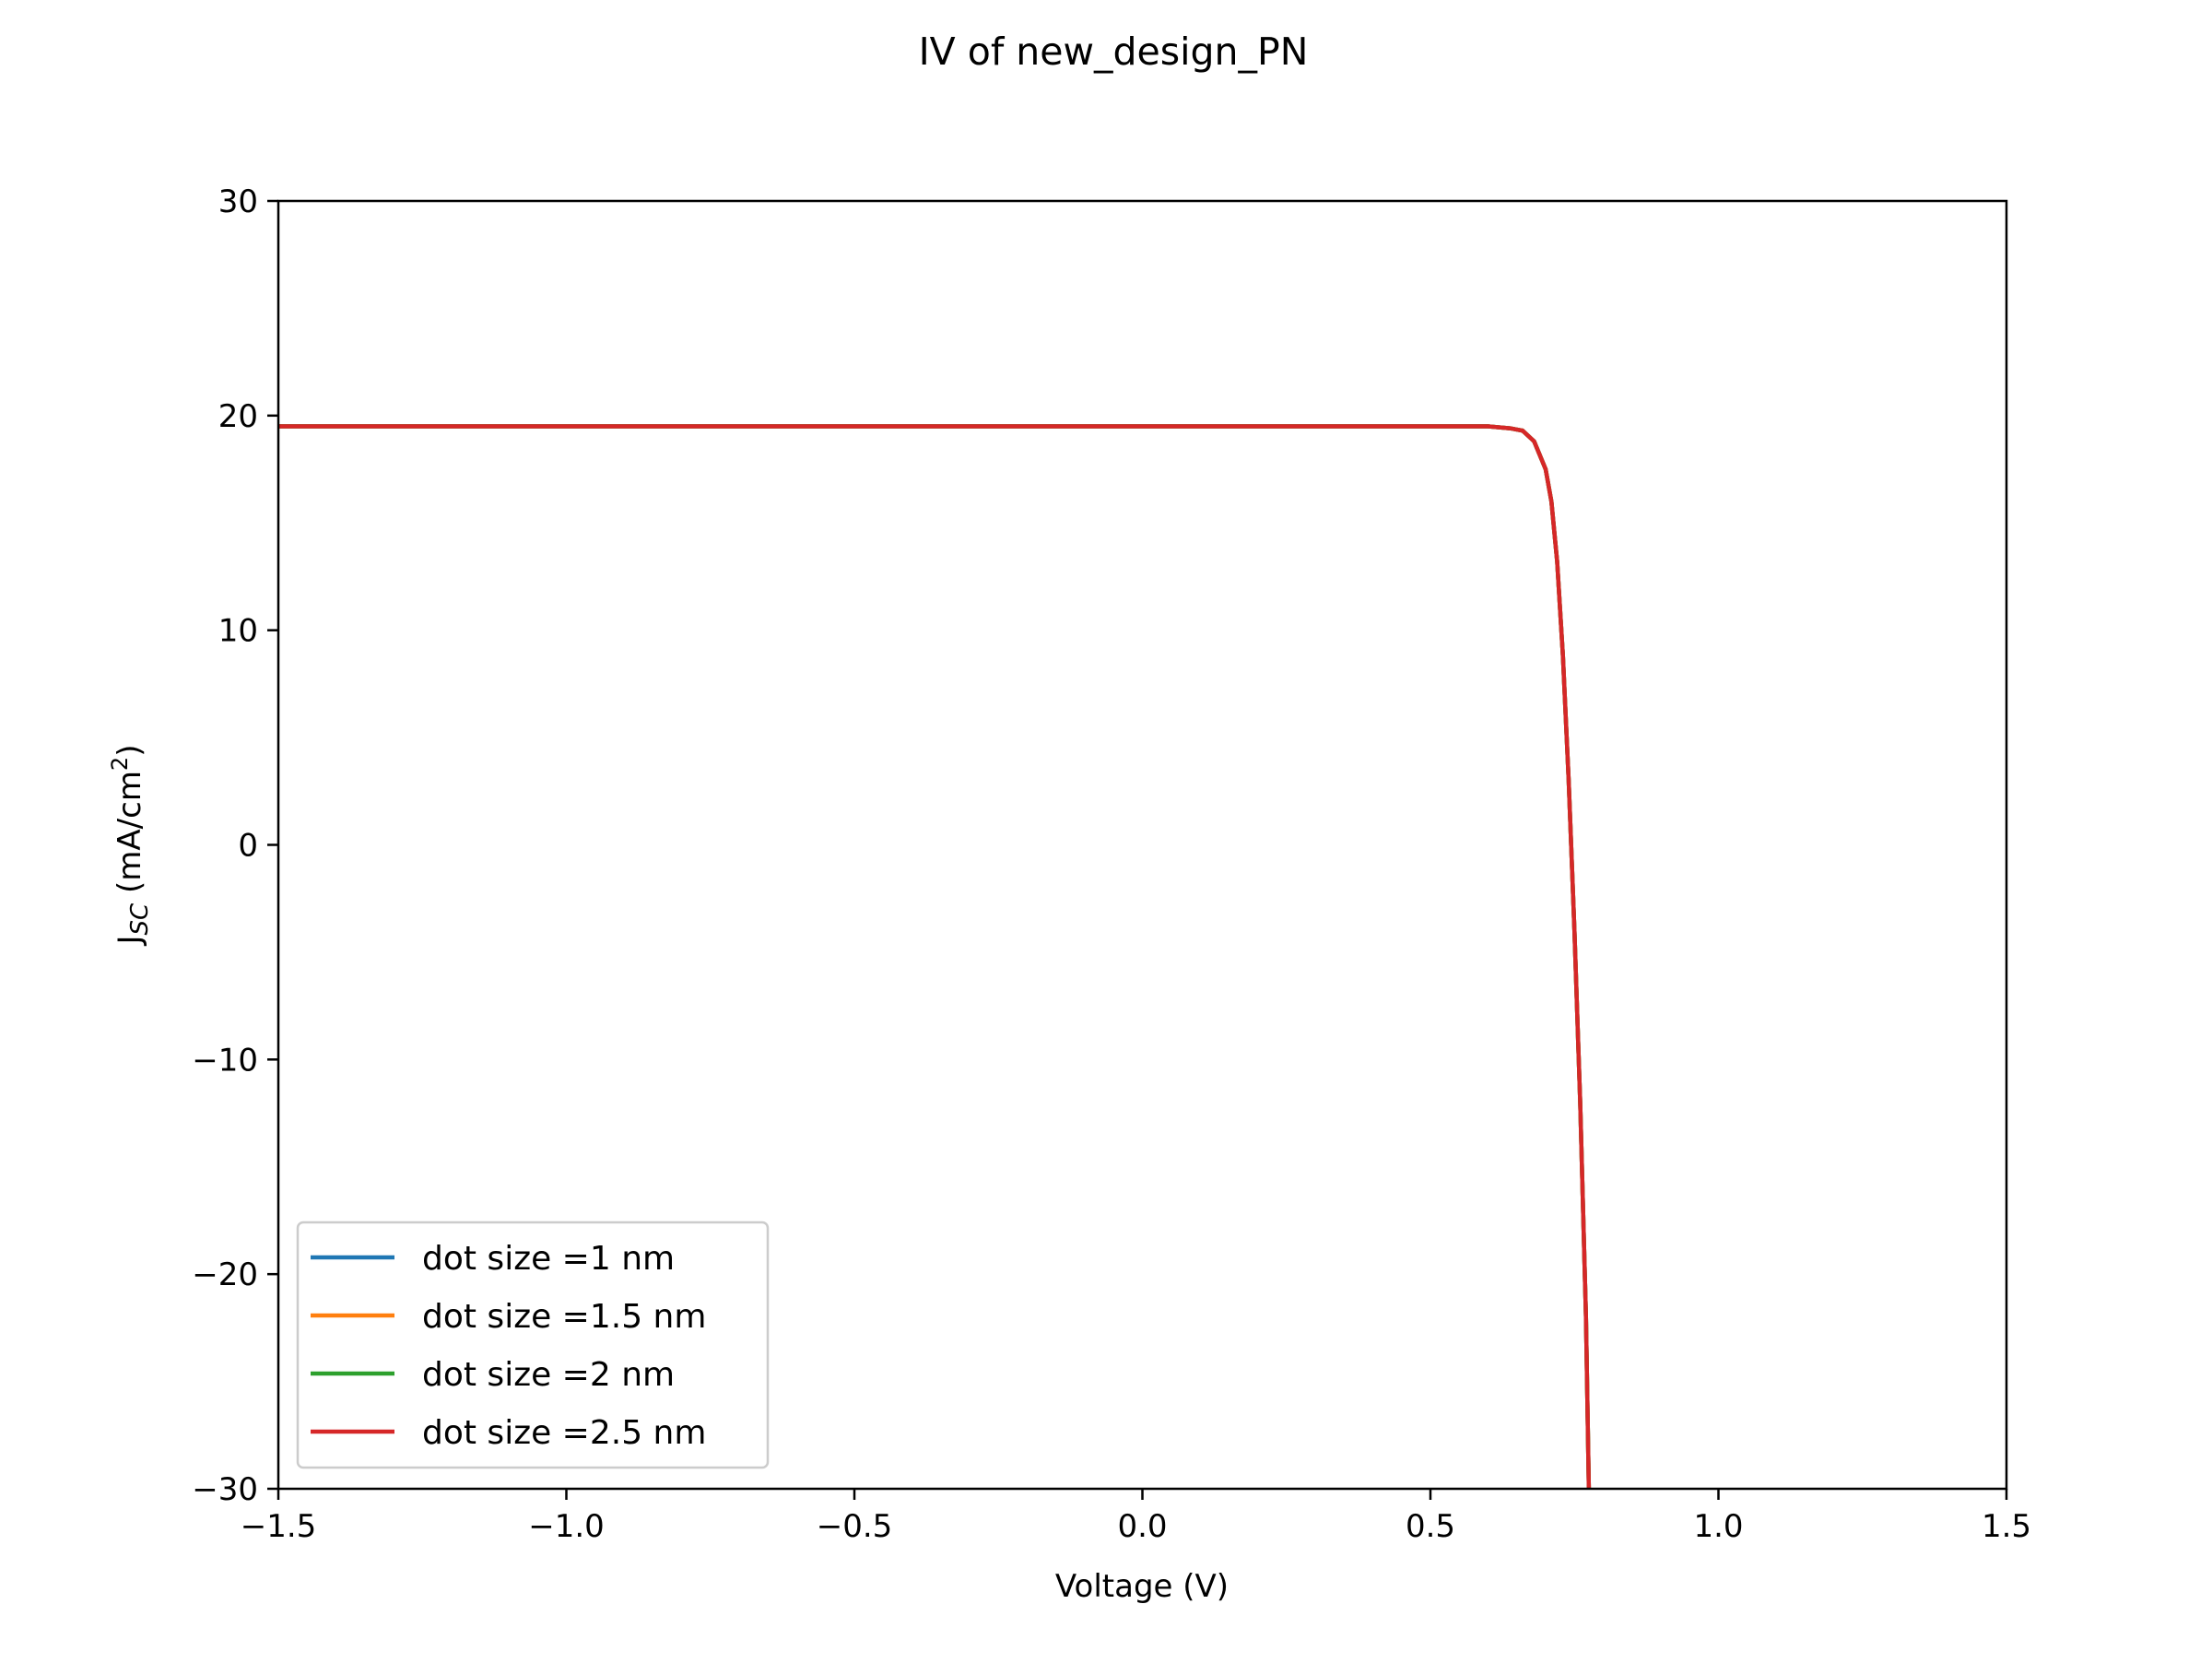 The width and height of the screenshot is (2212, 1663). Describe the element at coordinates (235, 845) in the screenshot. I see `y-axis: 30 20 10 0 −10 −20 −30` at that location.